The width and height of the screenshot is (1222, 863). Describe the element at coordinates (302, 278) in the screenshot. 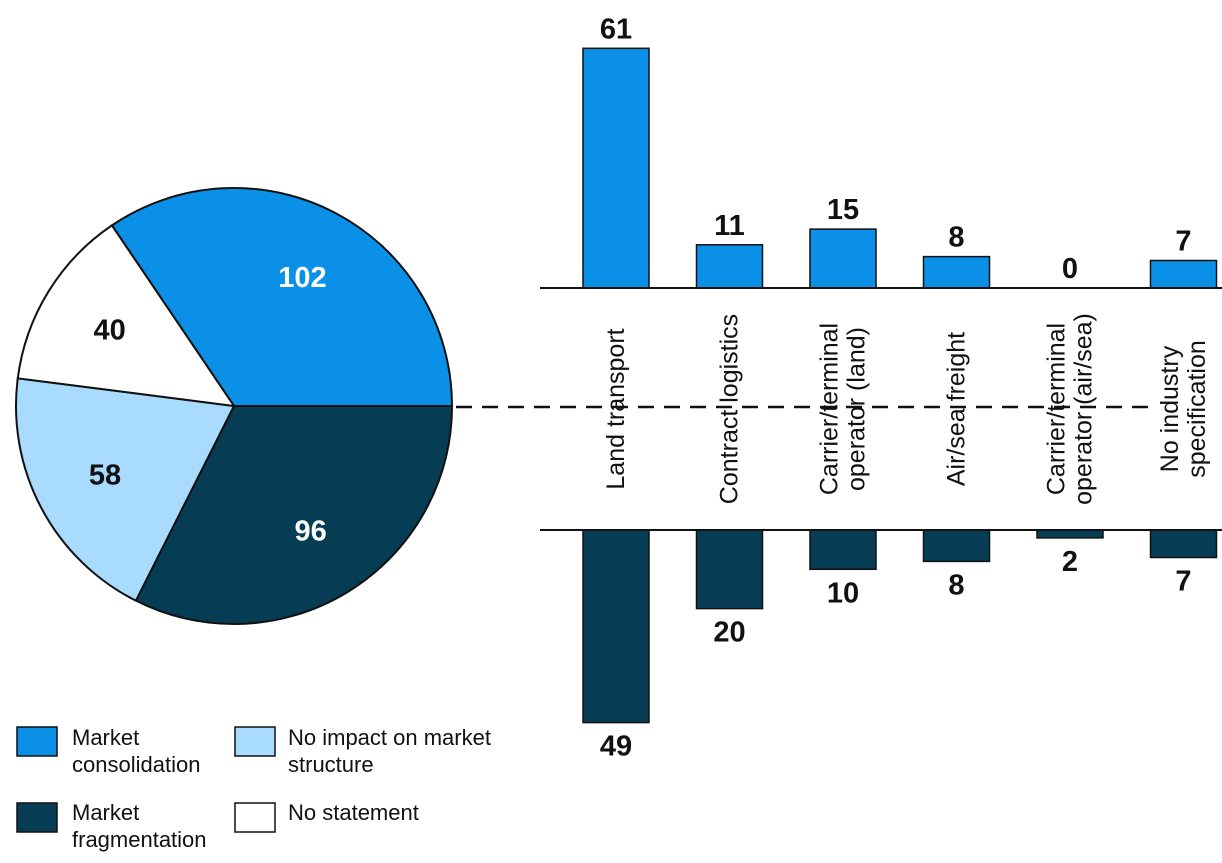

I see `pie-label-consolidation: 102` at that location.